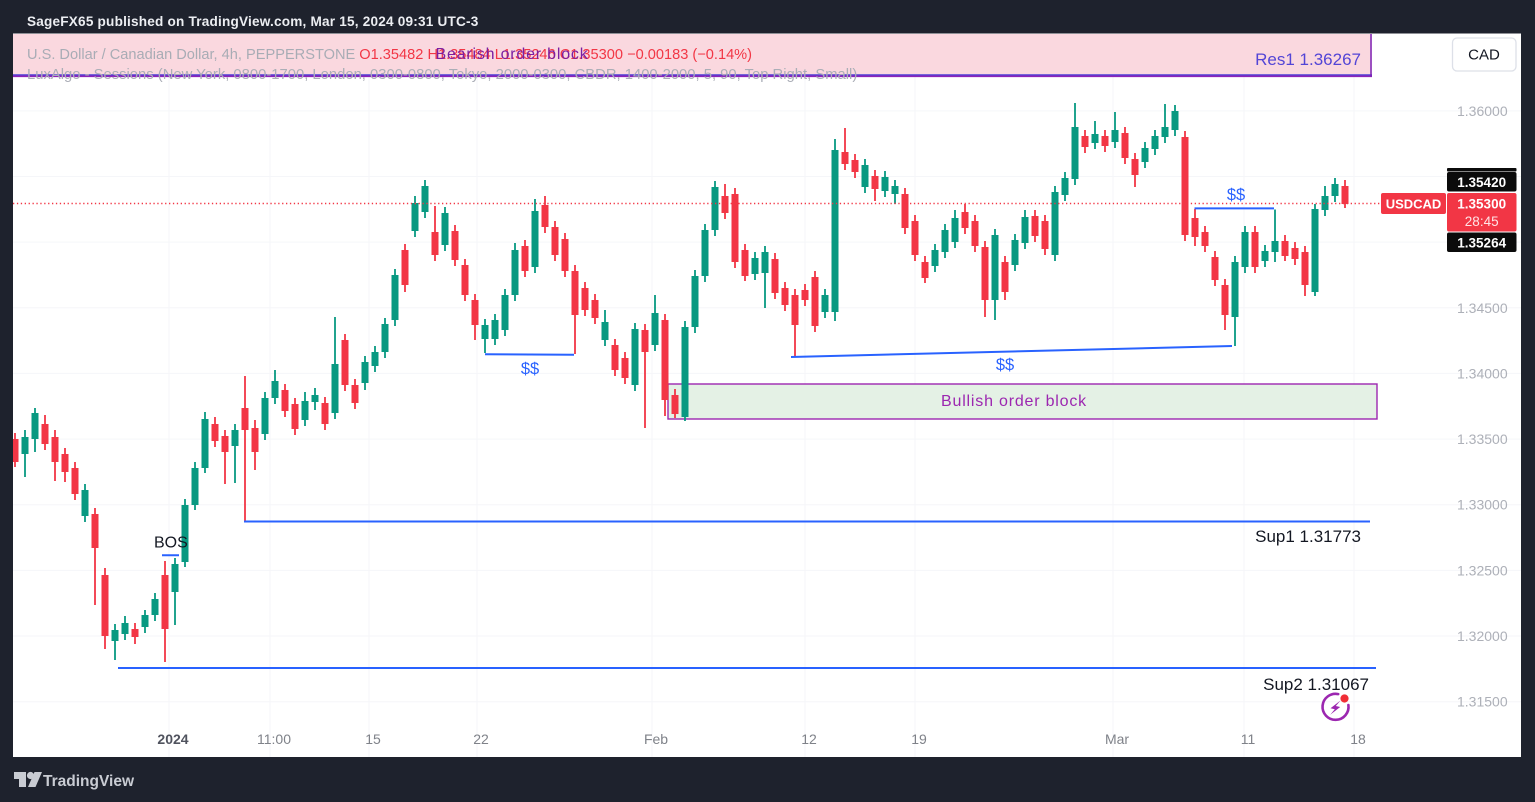 The image size is (1535, 802). What do you see at coordinates (1482, 505) in the screenshot?
I see `svg-text: 1.33000` at bounding box center [1482, 505].